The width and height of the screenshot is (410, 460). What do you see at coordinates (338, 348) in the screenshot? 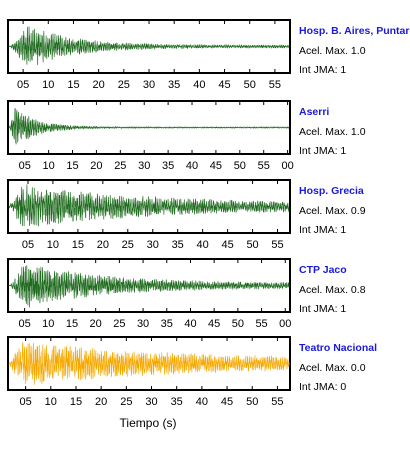
I see `station-name: Teatro Nacional` at bounding box center [338, 348].